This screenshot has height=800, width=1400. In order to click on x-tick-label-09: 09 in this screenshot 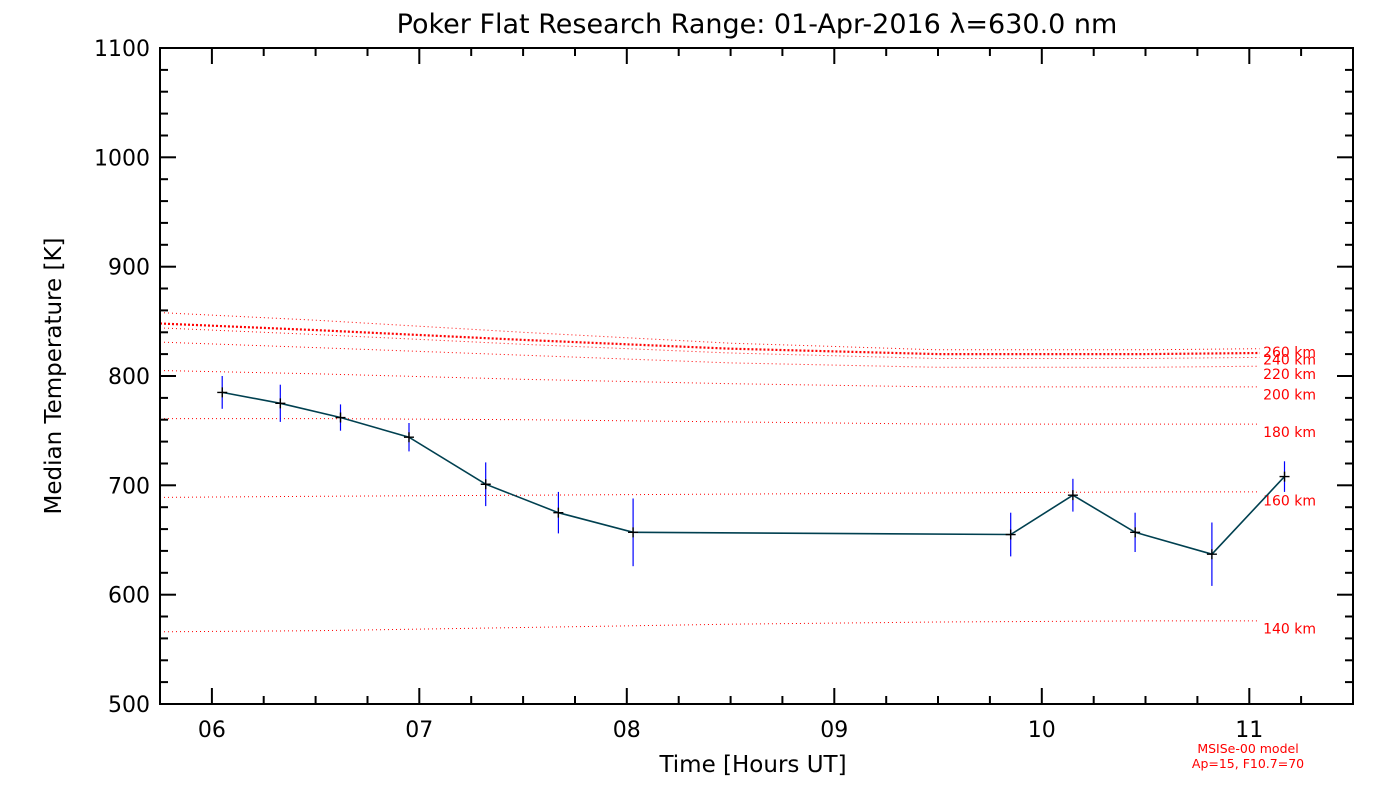, I will do `click(834, 730)`.